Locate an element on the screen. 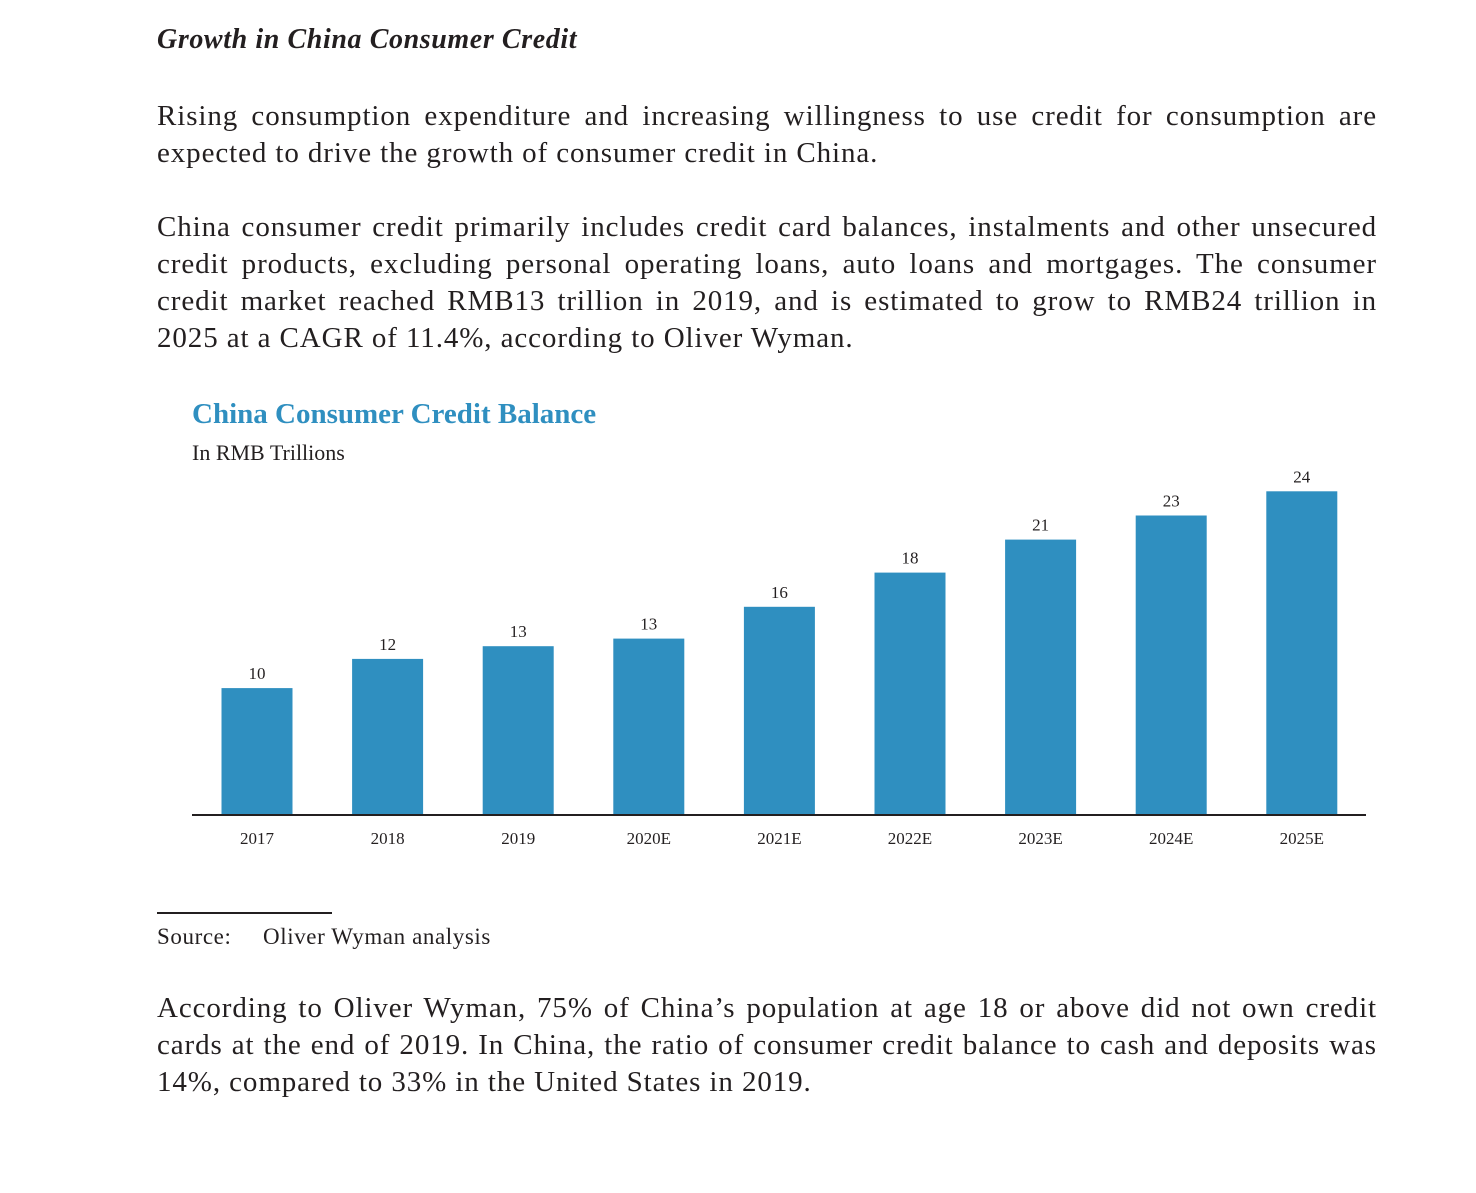  x-tick-label: 2025E is located at coordinates (1302, 838).